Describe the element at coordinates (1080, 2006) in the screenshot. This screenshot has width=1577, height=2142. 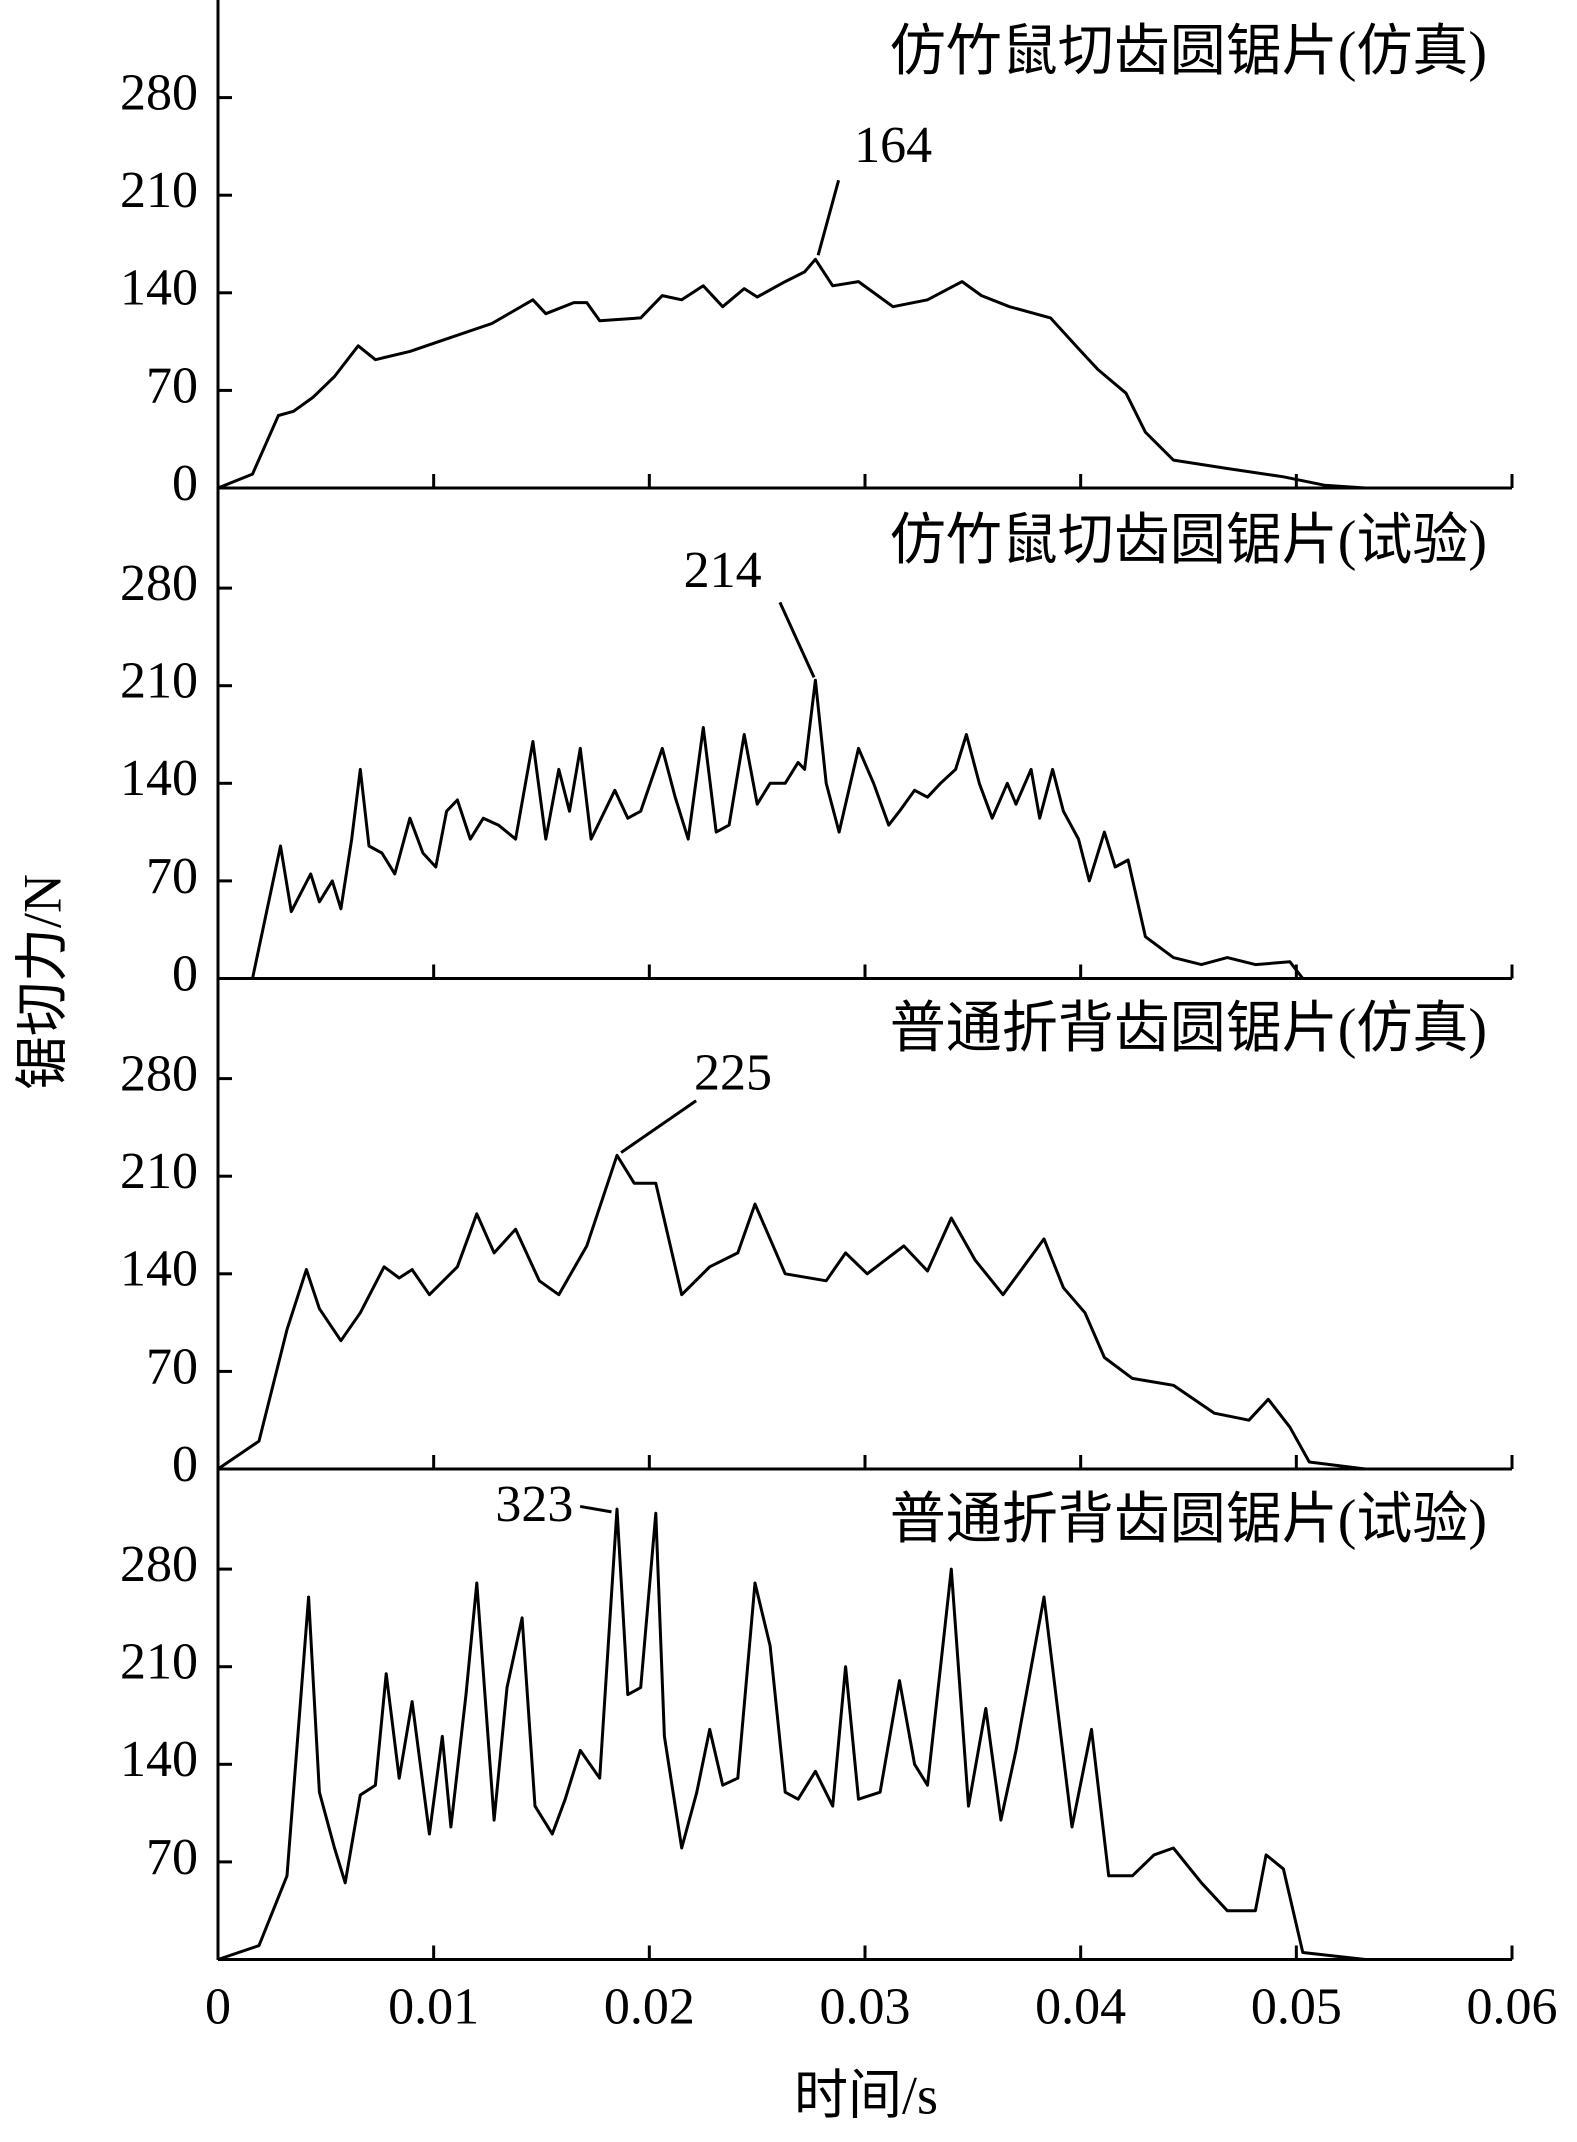
I see `x-tick-label: 0.04` at that location.